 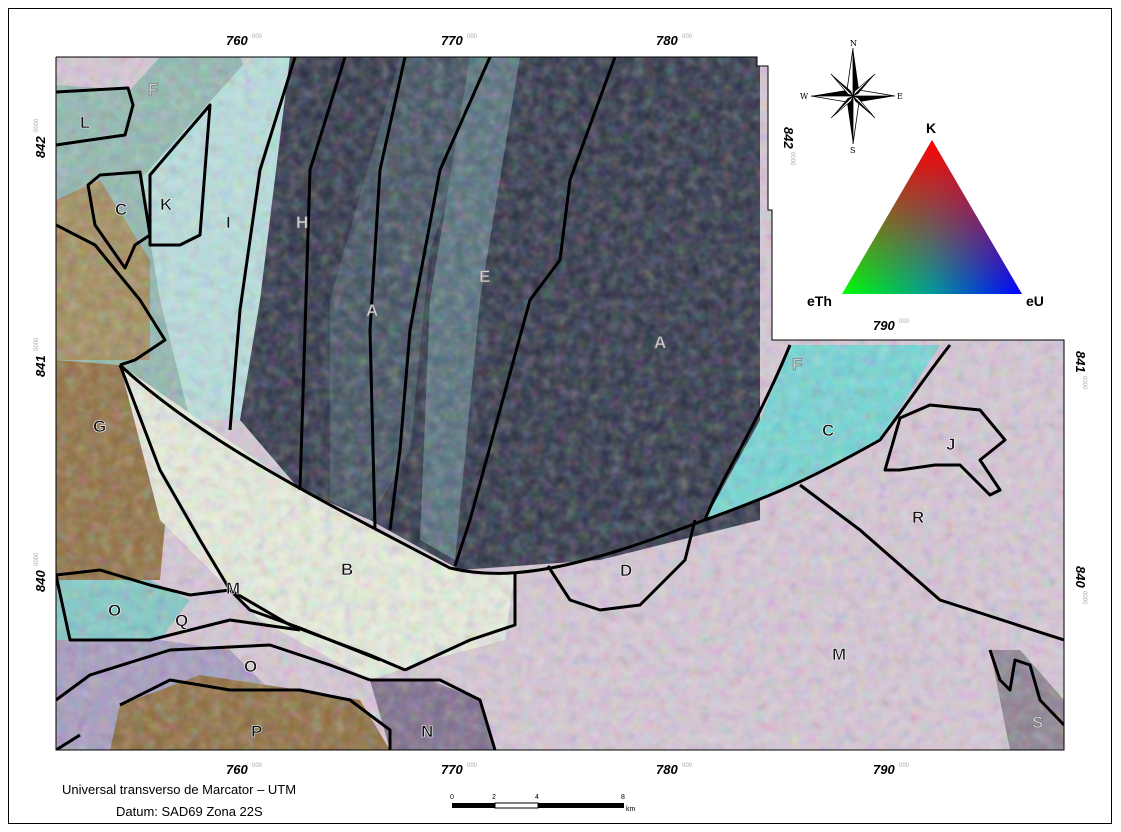 I want to click on x-tick-top: 770, so click(x=452, y=40).